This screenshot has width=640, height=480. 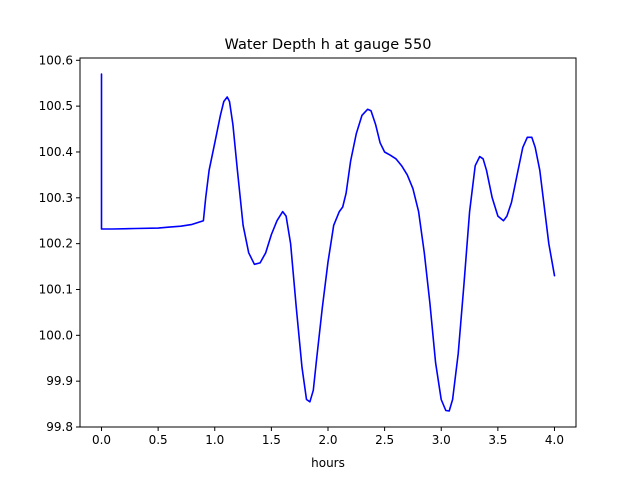 What do you see at coordinates (327, 440) in the screenshot?
I see `x-tick-label: 2.0` at bounding box center [327, 440].